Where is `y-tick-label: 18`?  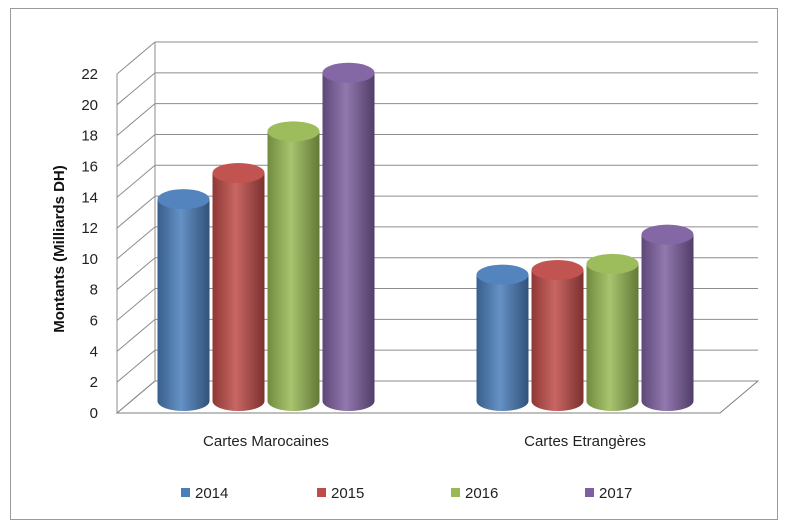 y-tick-label: 18 is located at coordinates (89, 136).